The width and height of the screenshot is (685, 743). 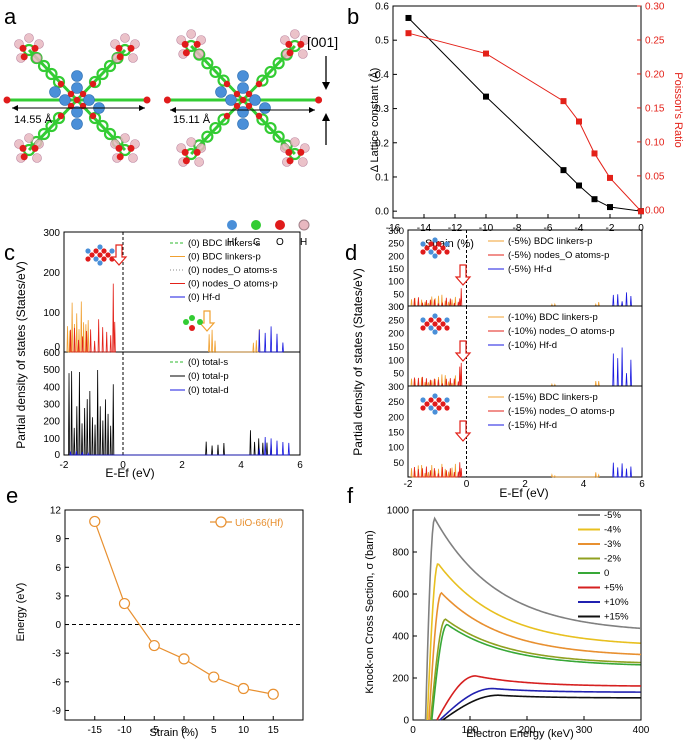 What do you see at coordinates (374, 120) in the screenshot?
I see `panel-b-ylabel: Δ Lattice constant (Å)` at bounding box center [374, 120].